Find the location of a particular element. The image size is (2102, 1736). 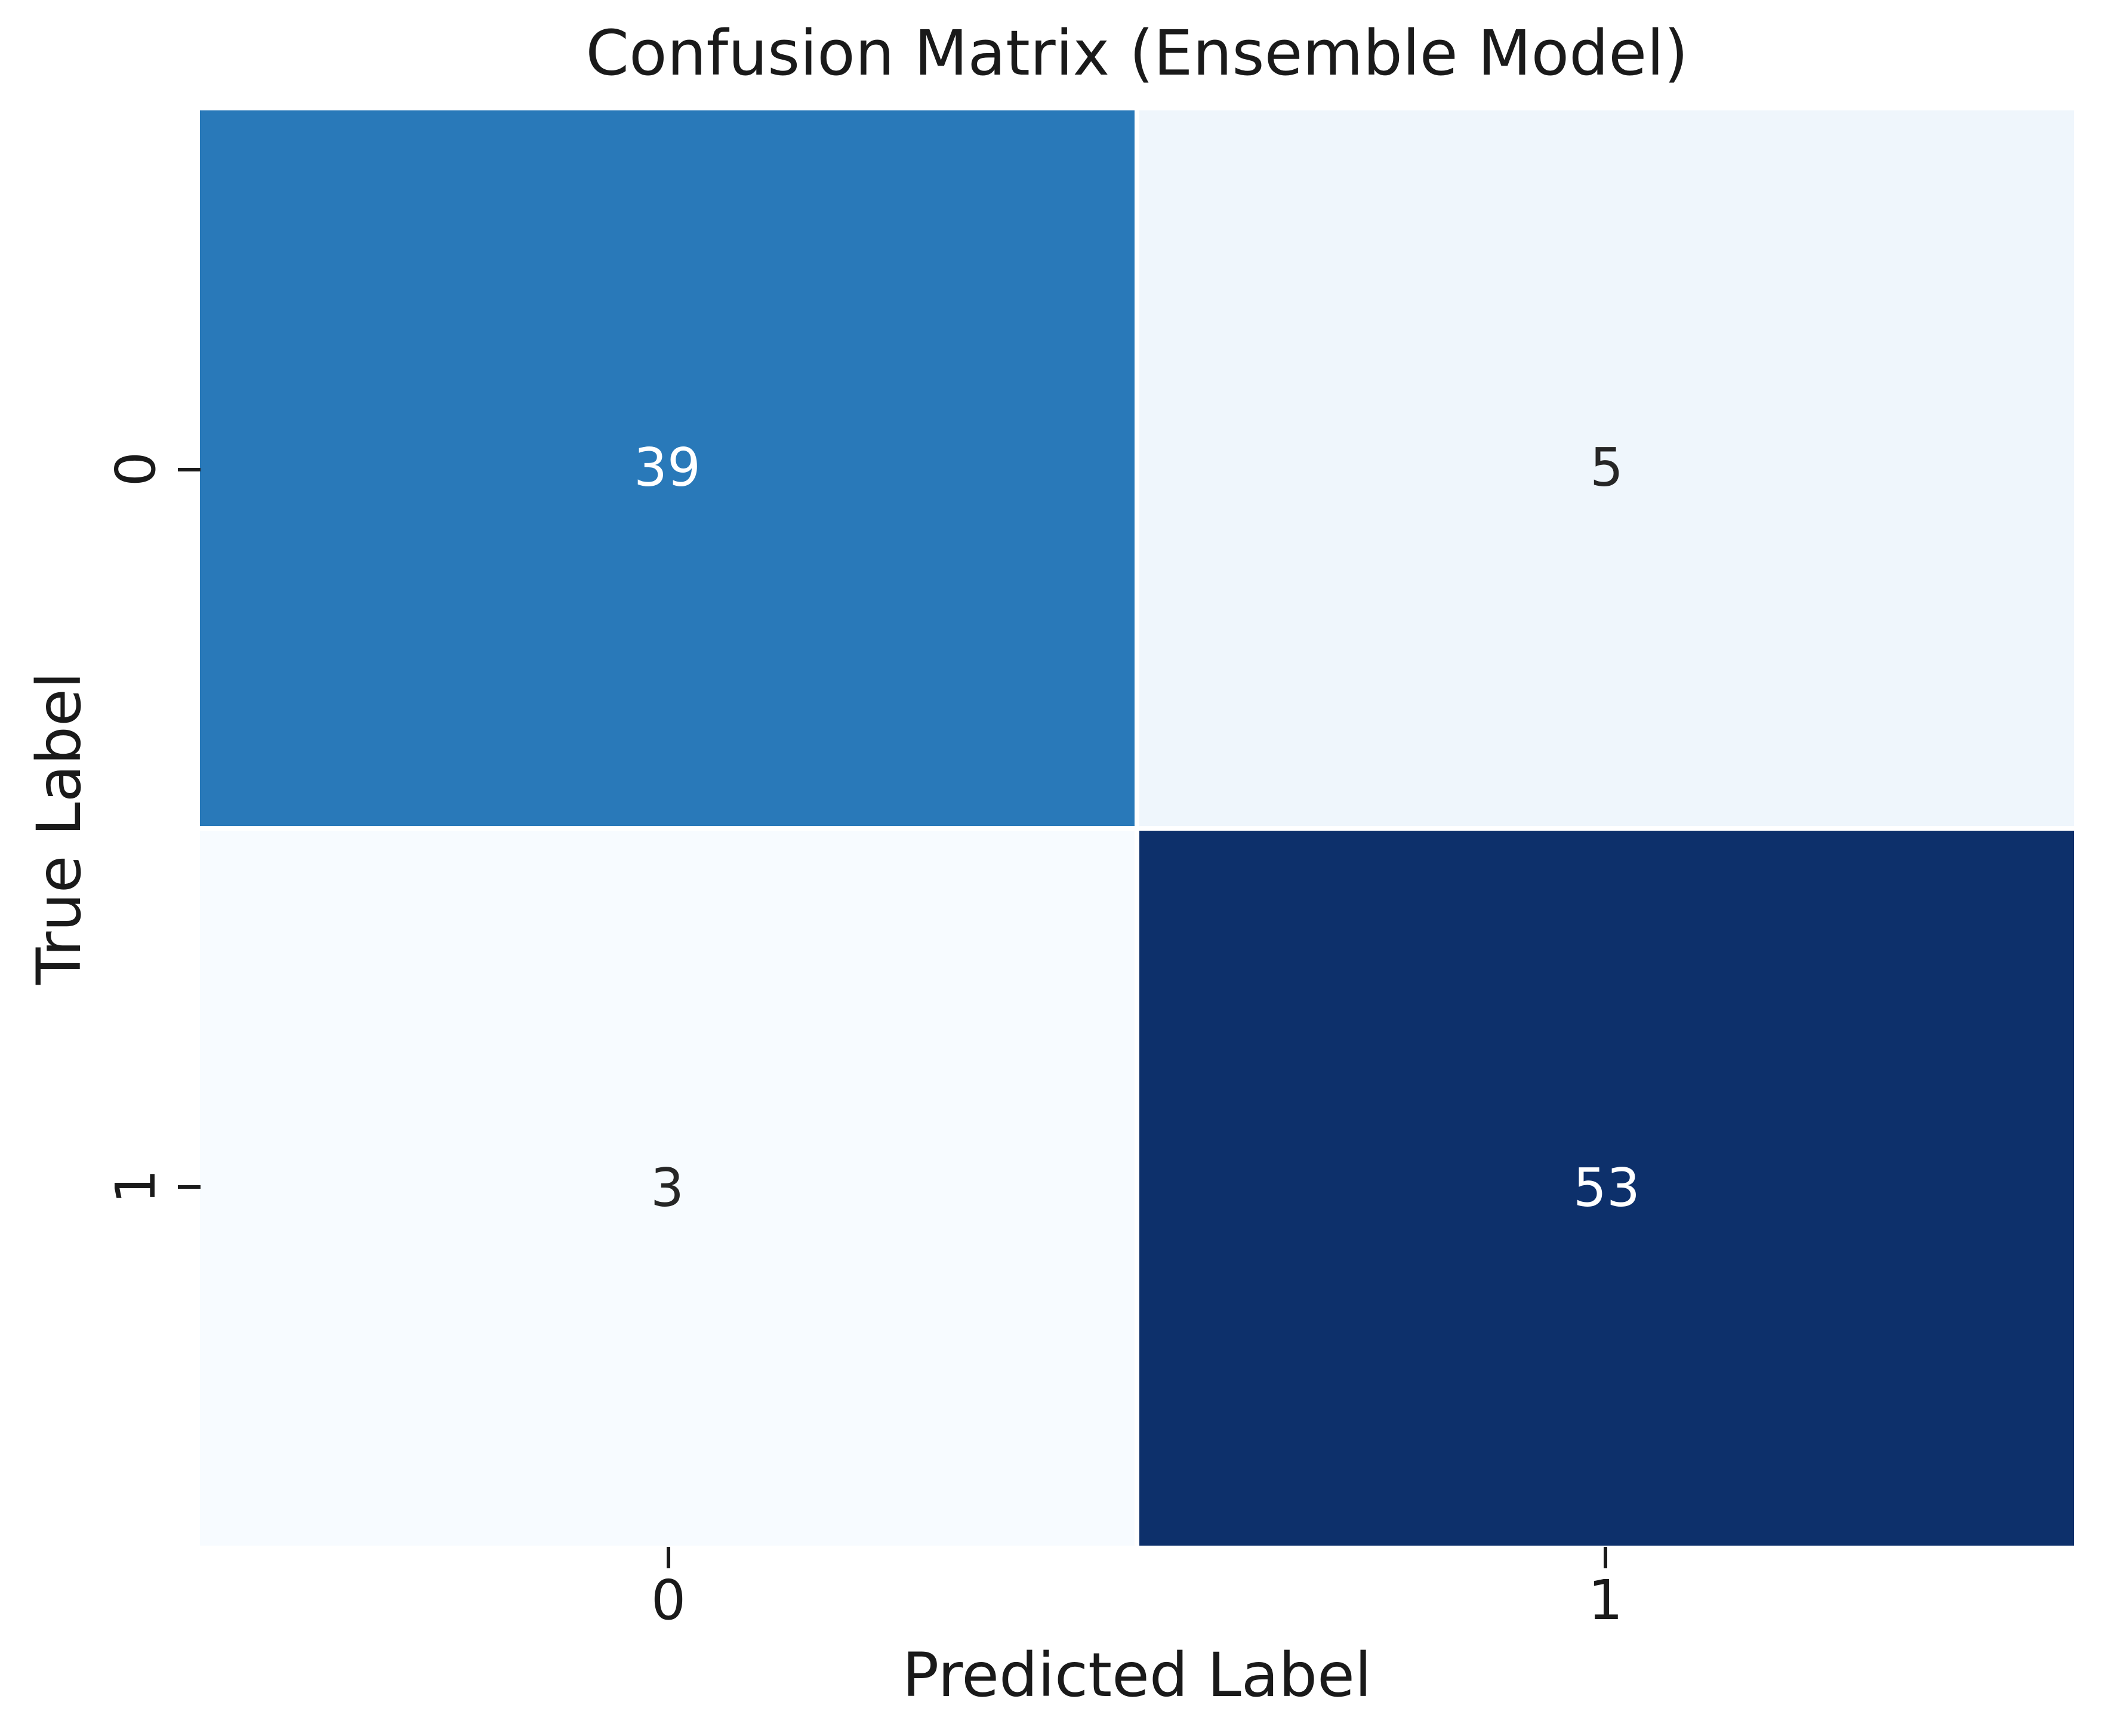

y-axis-tick-label-1: 1 is located at coordinates (136, 1186).